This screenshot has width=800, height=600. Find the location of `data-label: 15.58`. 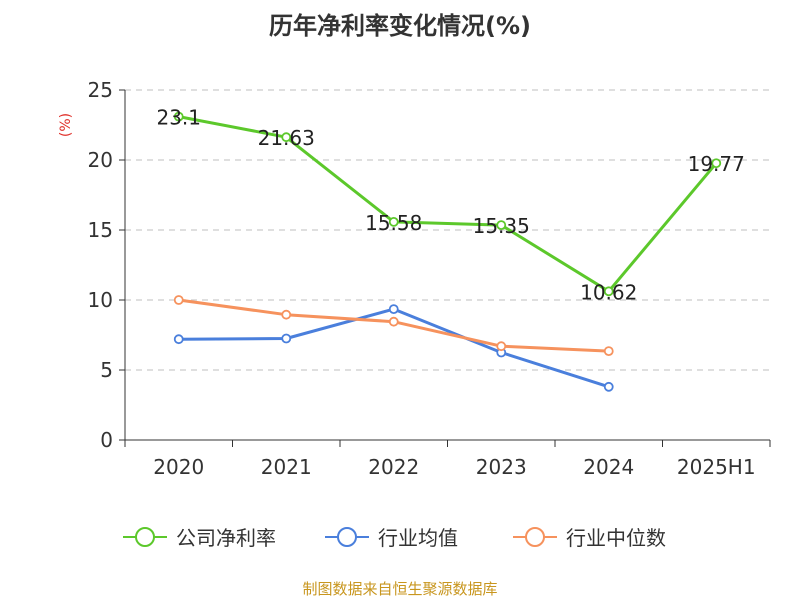

data-label: 15.58 is located at coordinates (393, 223).